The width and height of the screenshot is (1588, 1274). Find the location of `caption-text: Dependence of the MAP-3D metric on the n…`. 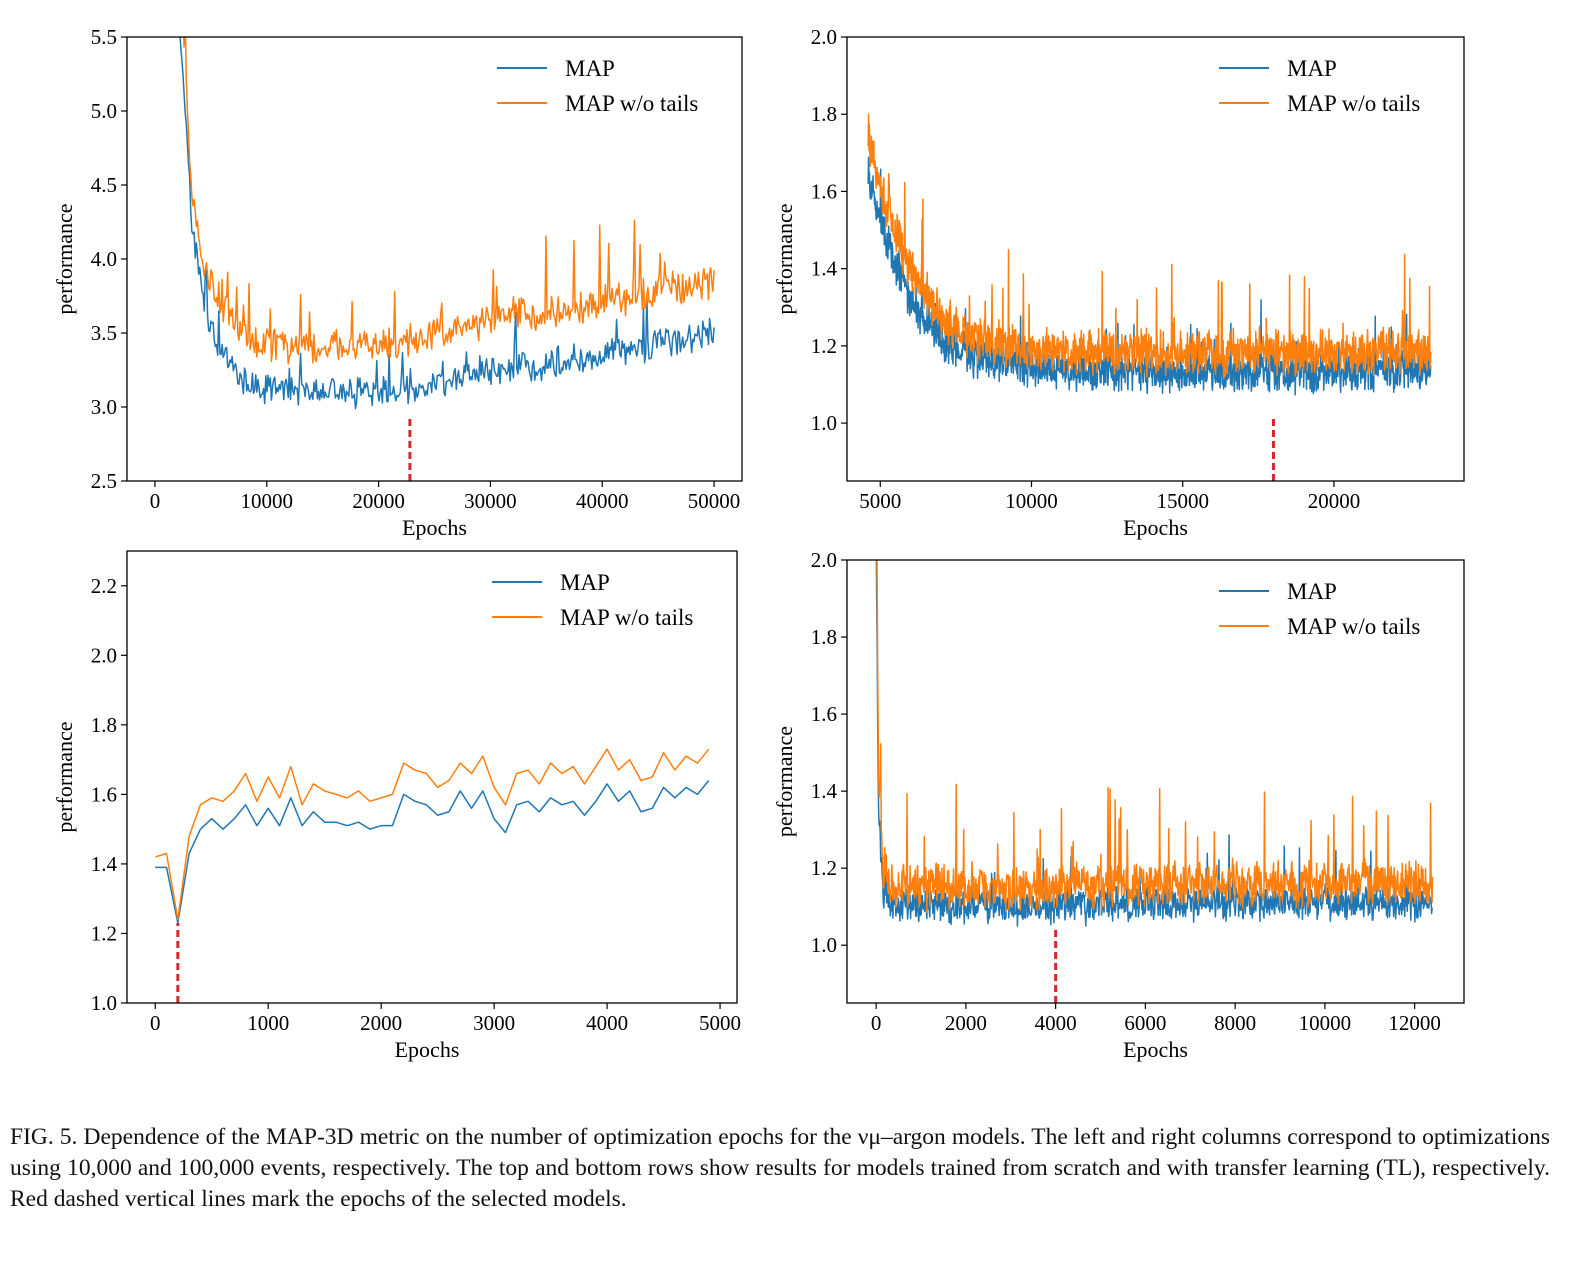

caption-text: Dependence of the MAP-3D metric on the n… is located at coordinates (780, 1168).